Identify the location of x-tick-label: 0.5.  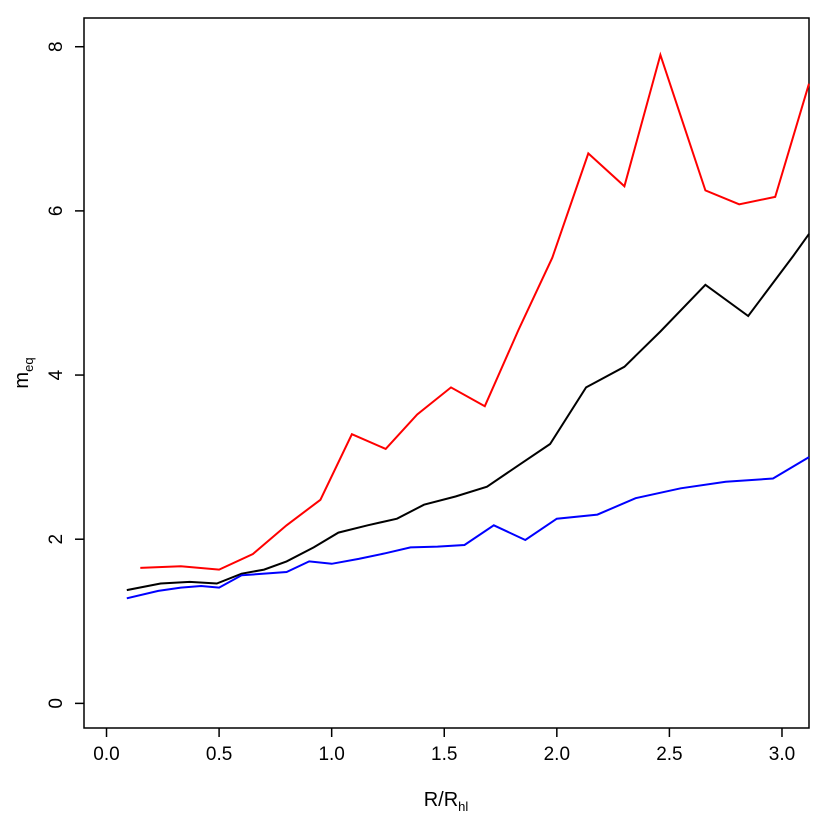
(219, 754).